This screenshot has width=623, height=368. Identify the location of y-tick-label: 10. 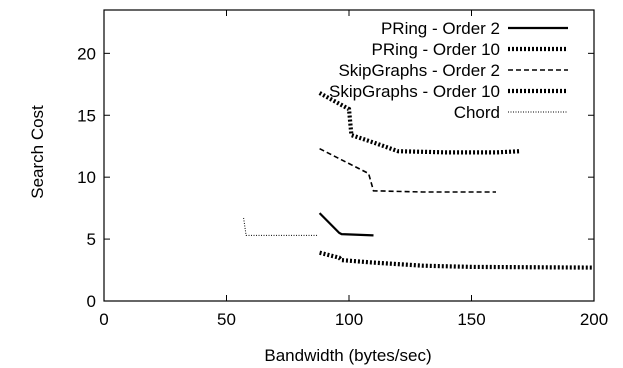
(86, 177).